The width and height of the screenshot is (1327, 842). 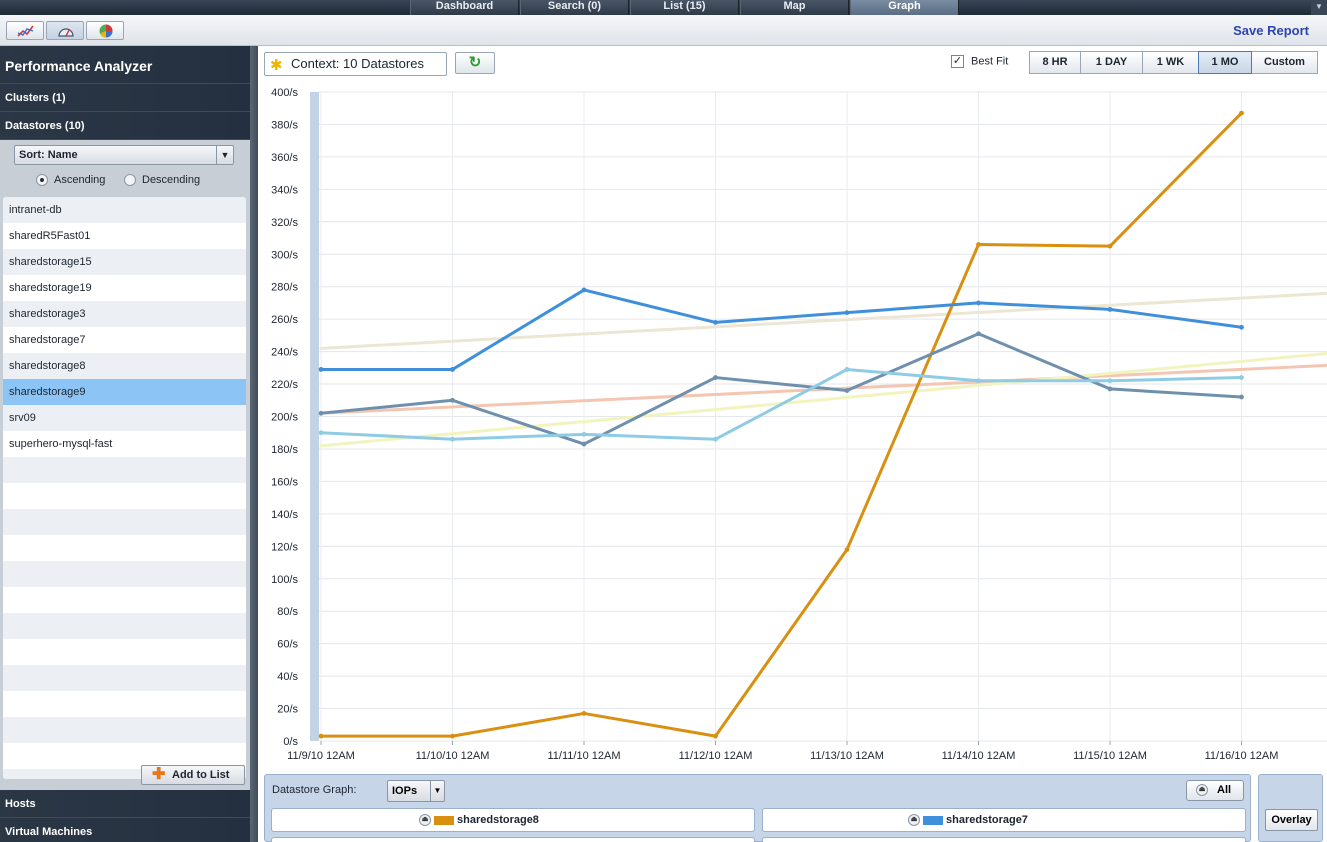 What do you see at coordinates (290, 742) in the screenshot?
I see `y-tick-label: 0/s` at bounding box center [290, 742].